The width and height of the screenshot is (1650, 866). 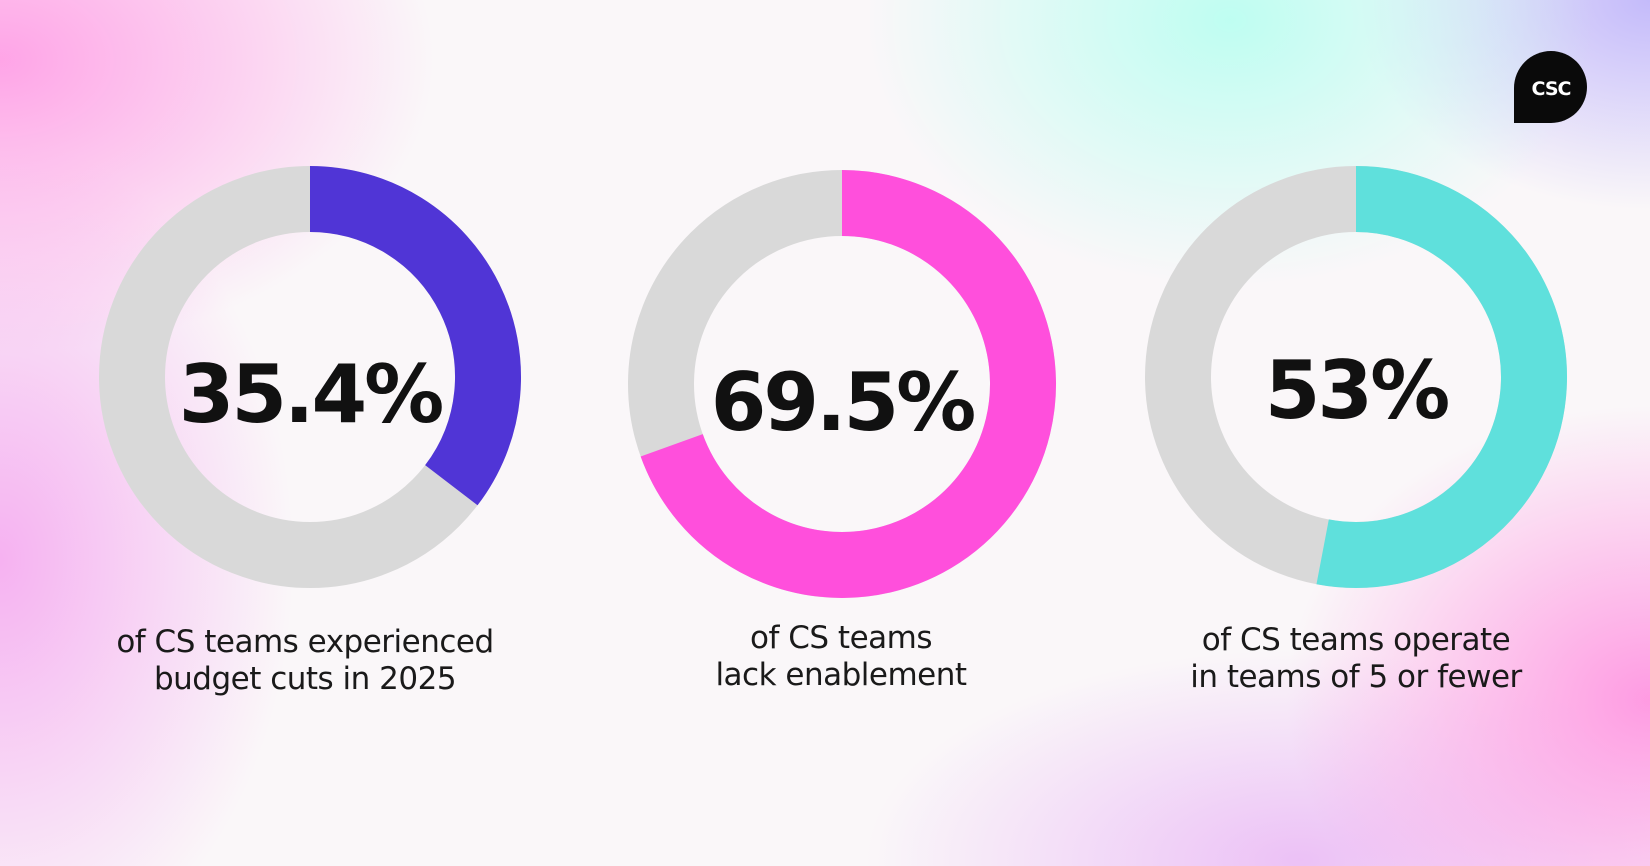 I want to click on caption-line: budget cuts in 2025, so click(x=305, y=679).